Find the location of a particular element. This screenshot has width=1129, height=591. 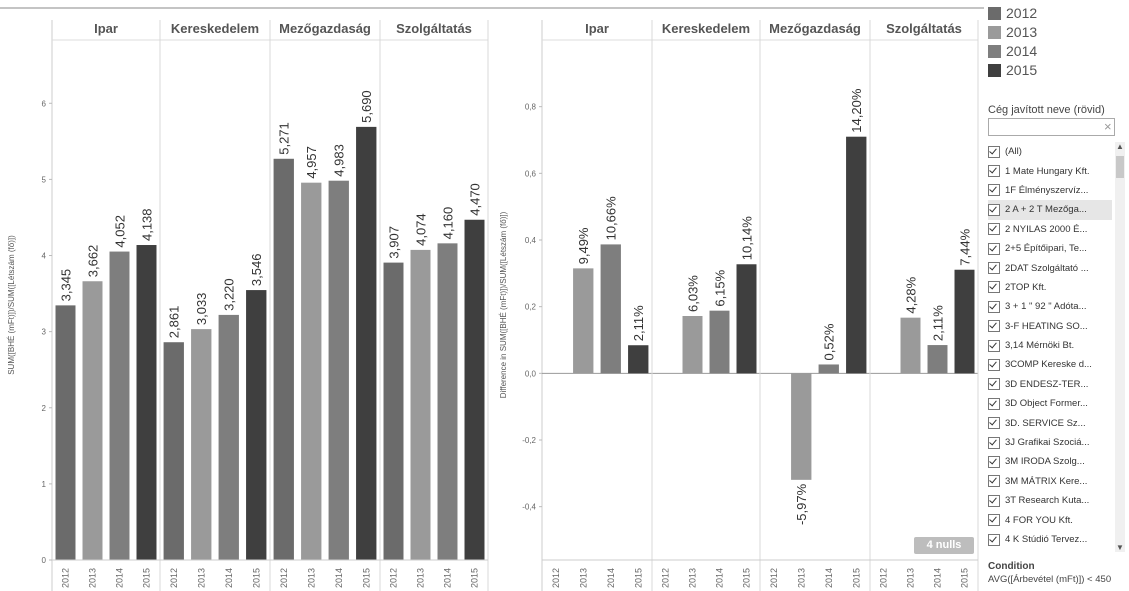

data-label: 3,907 is located at coordinates (394, 242).